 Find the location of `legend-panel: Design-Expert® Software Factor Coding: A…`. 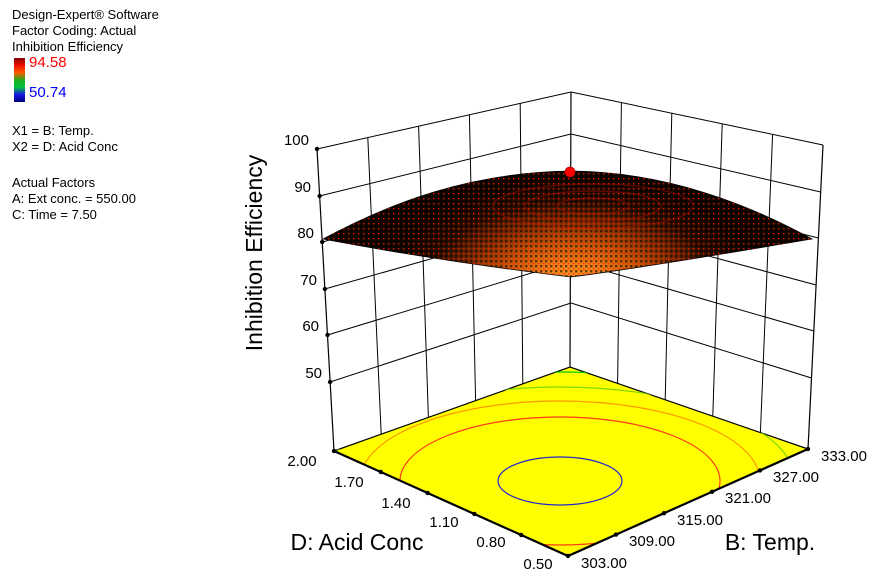

legend-panel: Design-Expert® Software Factor Coding: A… is located at coordinates (85, 115).